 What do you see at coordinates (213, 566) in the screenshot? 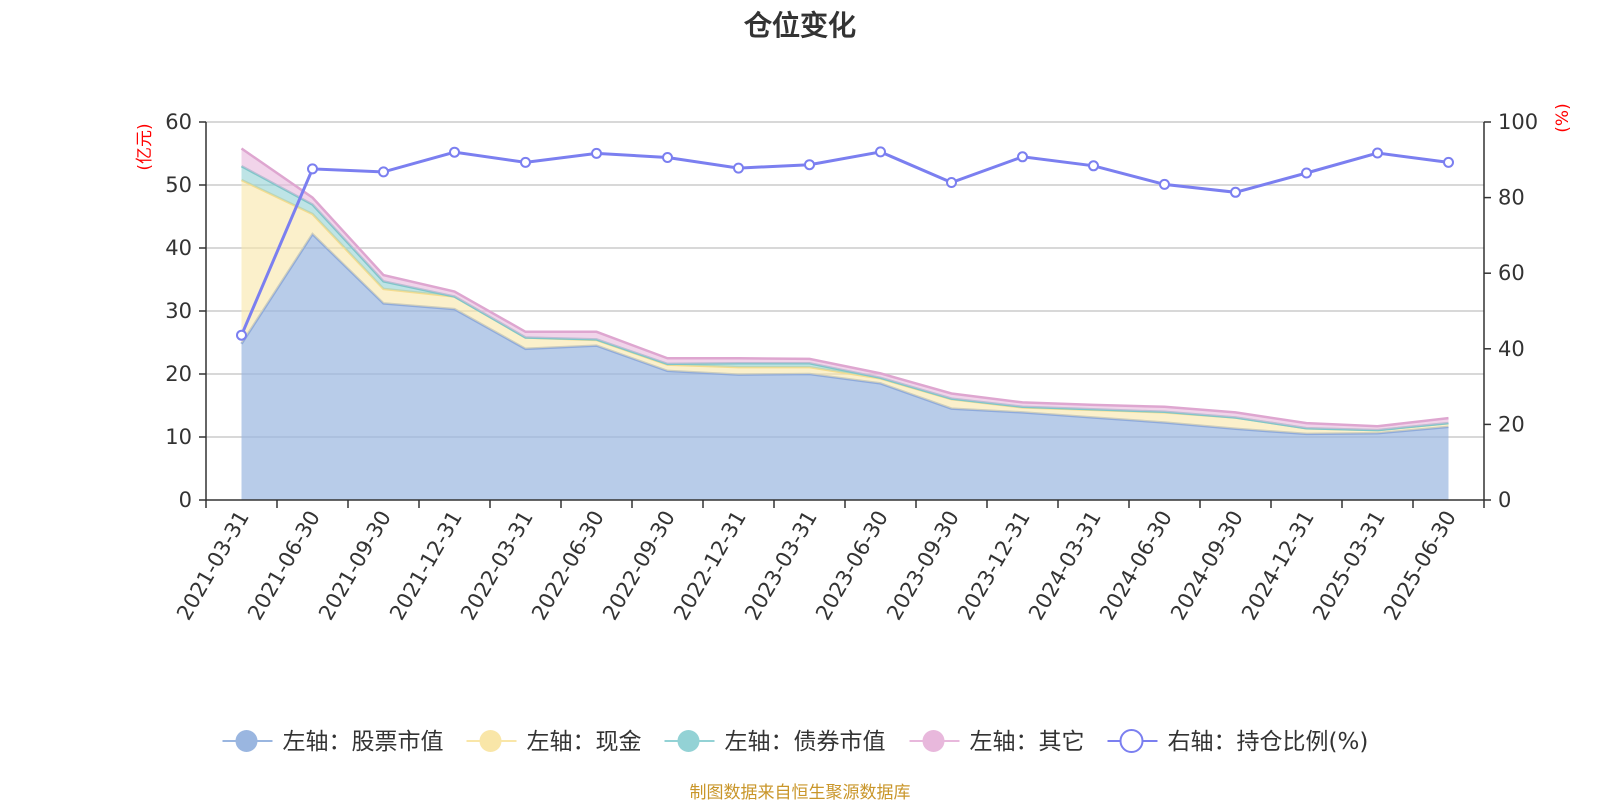
I see `x-axis-tick-label: 2021-03-31` at bounding box center [213, 566].